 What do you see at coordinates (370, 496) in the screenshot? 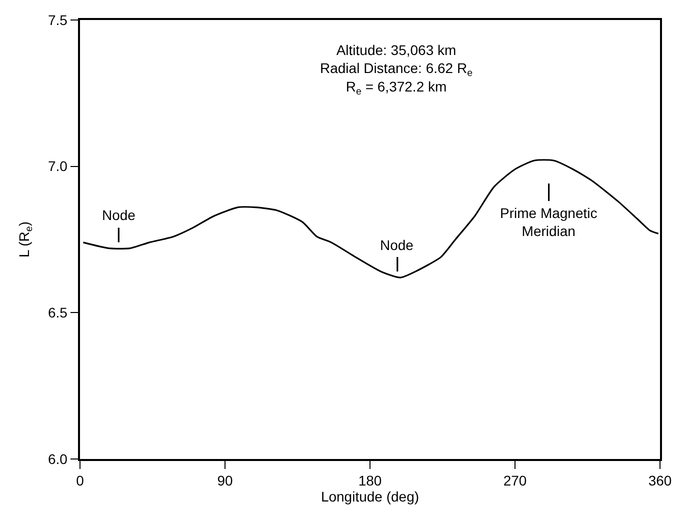
I see `x-axis-title: Longitude (deg)` at bounding box center [370, 496].